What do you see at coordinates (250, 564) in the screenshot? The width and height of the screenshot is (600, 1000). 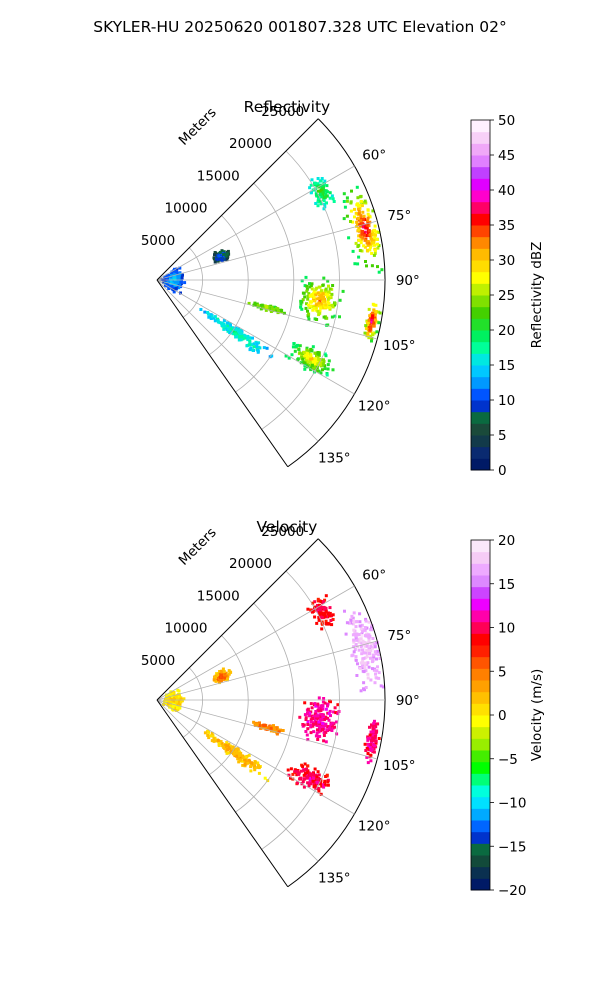 I see `range-tick-label: 20000` at bounding box center [250, 564].